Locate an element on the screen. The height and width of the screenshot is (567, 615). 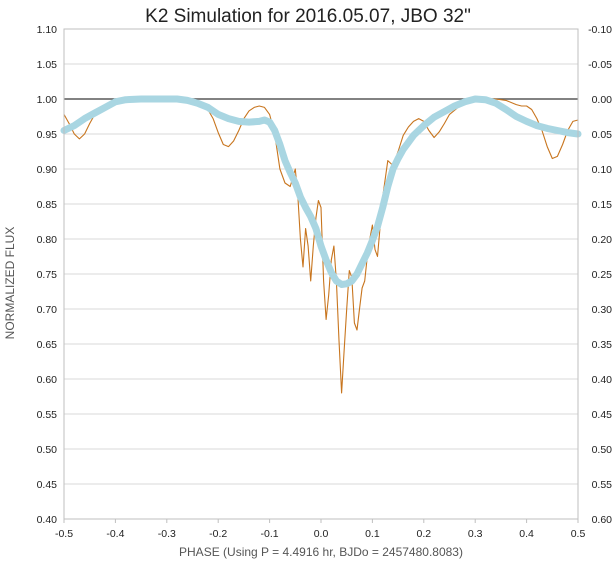
y-tick-label-8: 0.80 is located at coordinates (47, 240).